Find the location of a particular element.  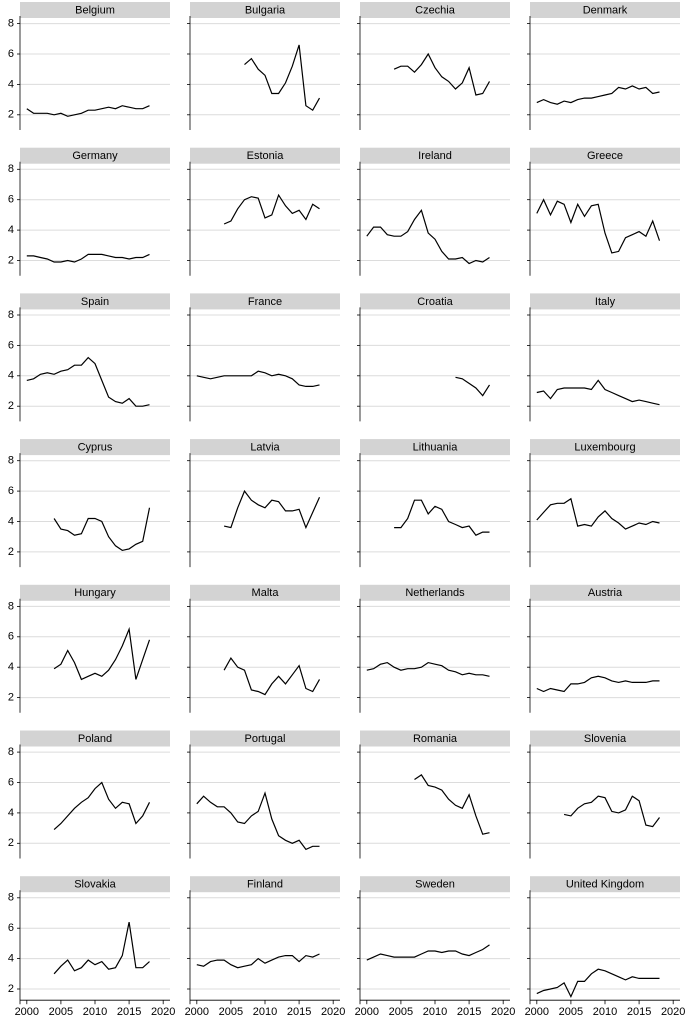

panel-title: Croatia is located at coordinates (435, 302).